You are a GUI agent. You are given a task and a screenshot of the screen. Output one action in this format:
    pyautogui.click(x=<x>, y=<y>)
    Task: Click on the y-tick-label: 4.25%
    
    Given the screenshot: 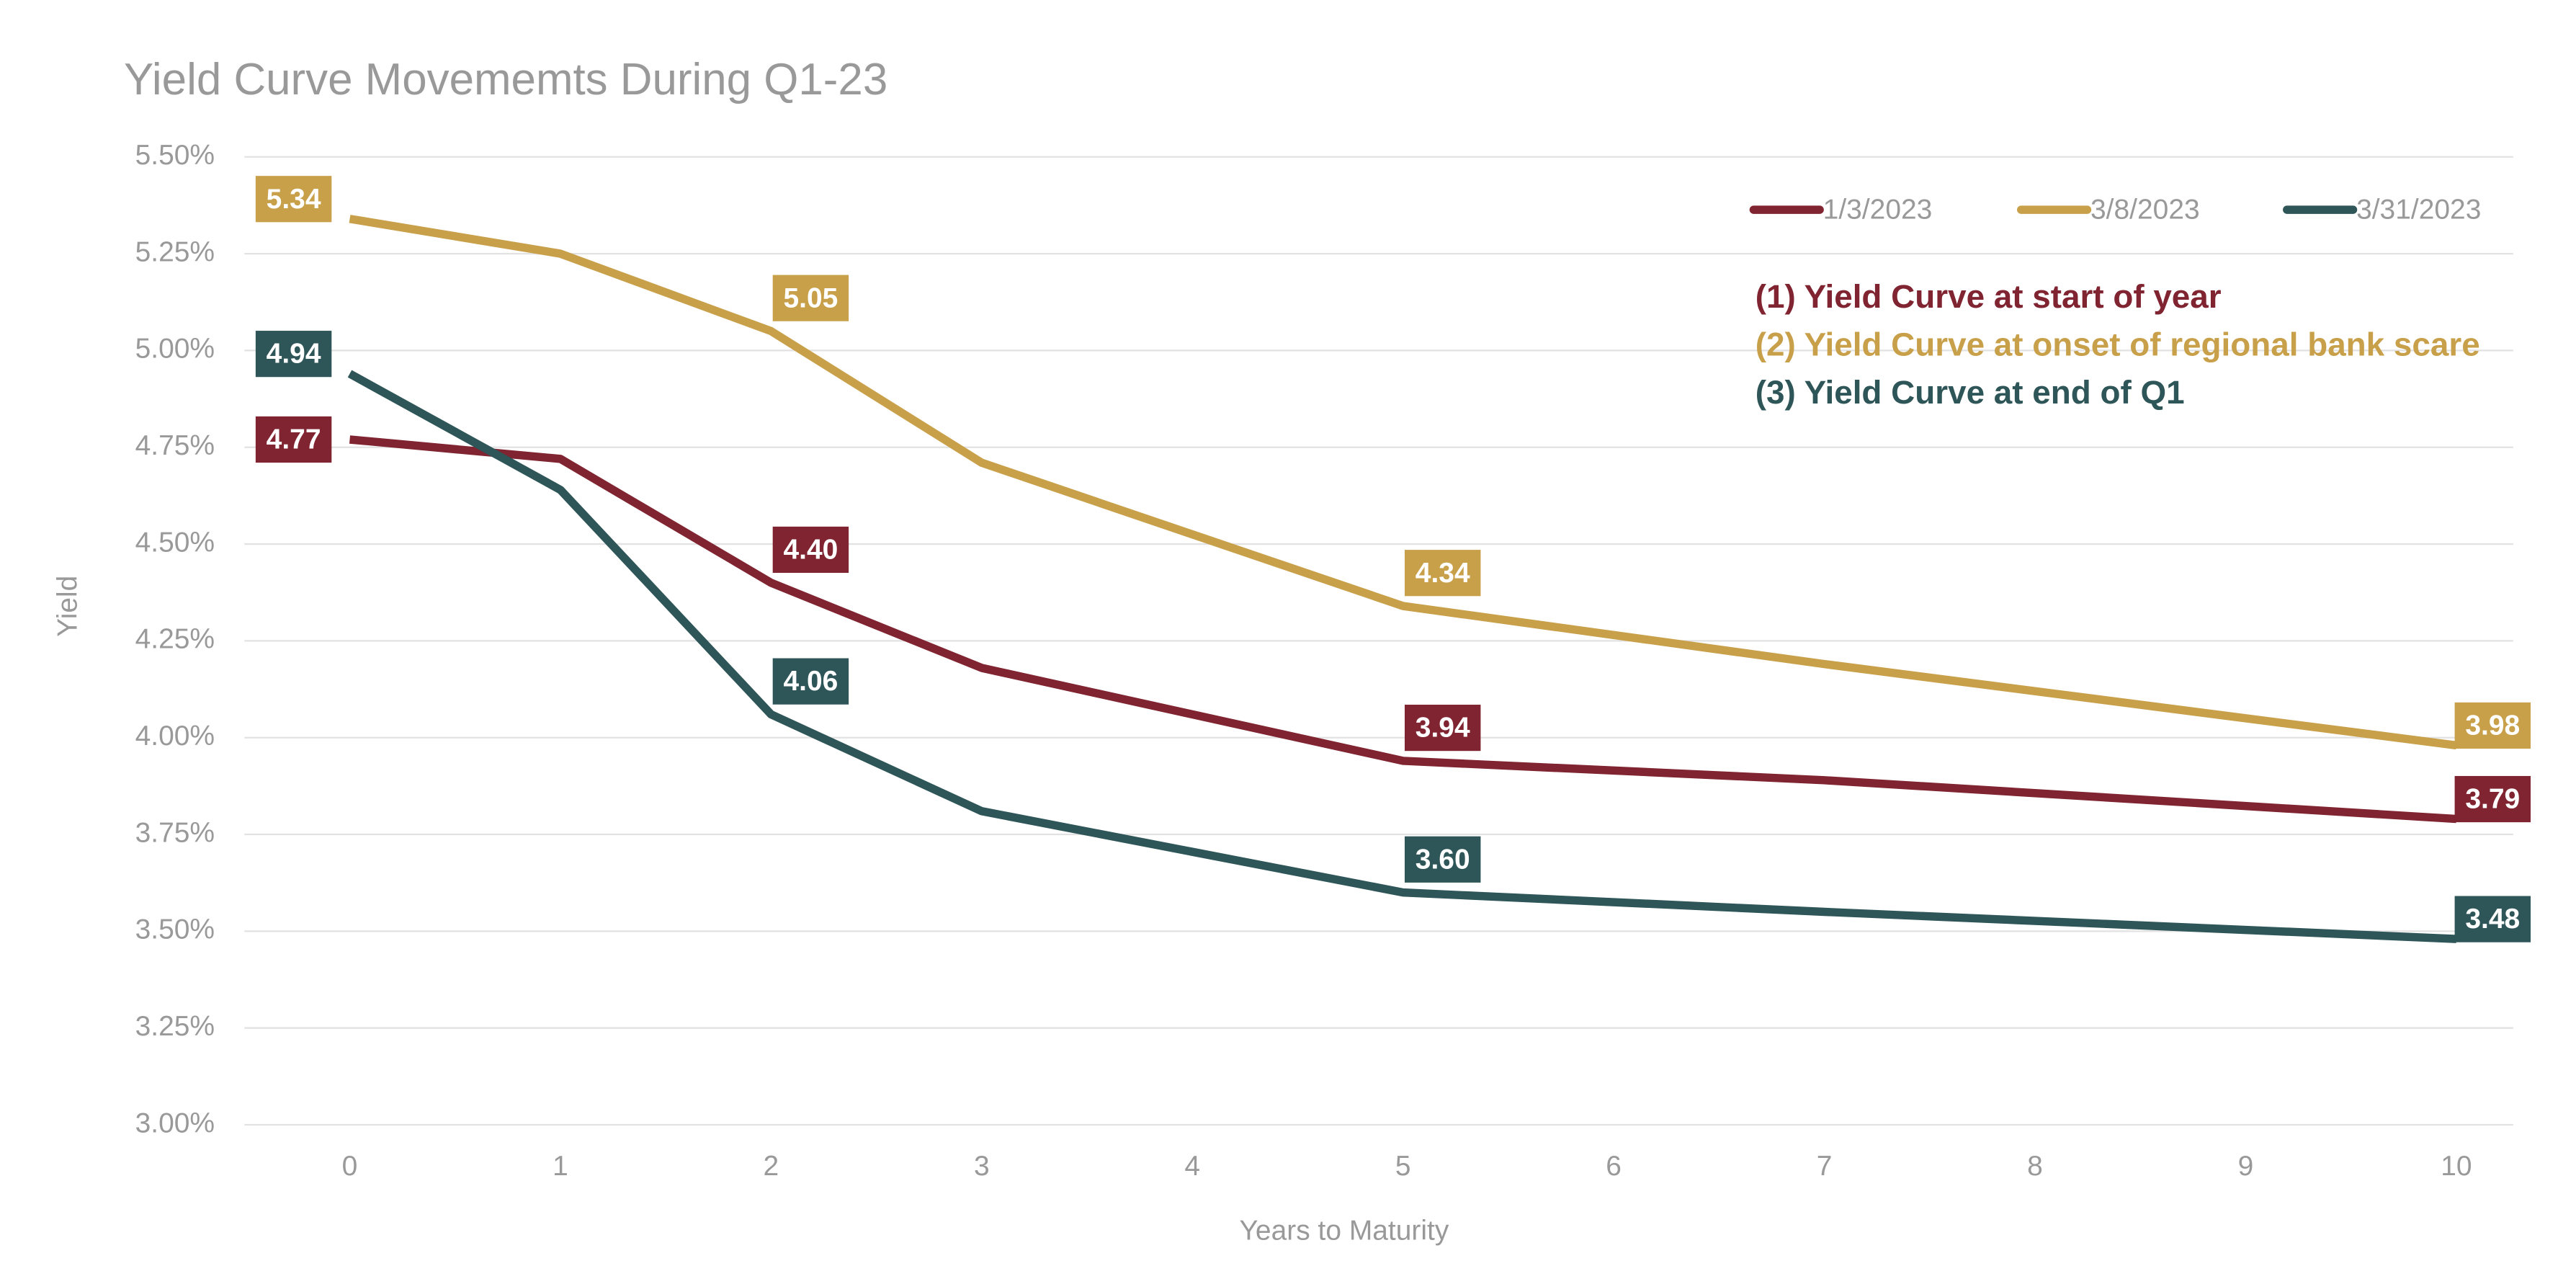 What is the action you would take?
    pyautogui.click(x=175, y=639)
    